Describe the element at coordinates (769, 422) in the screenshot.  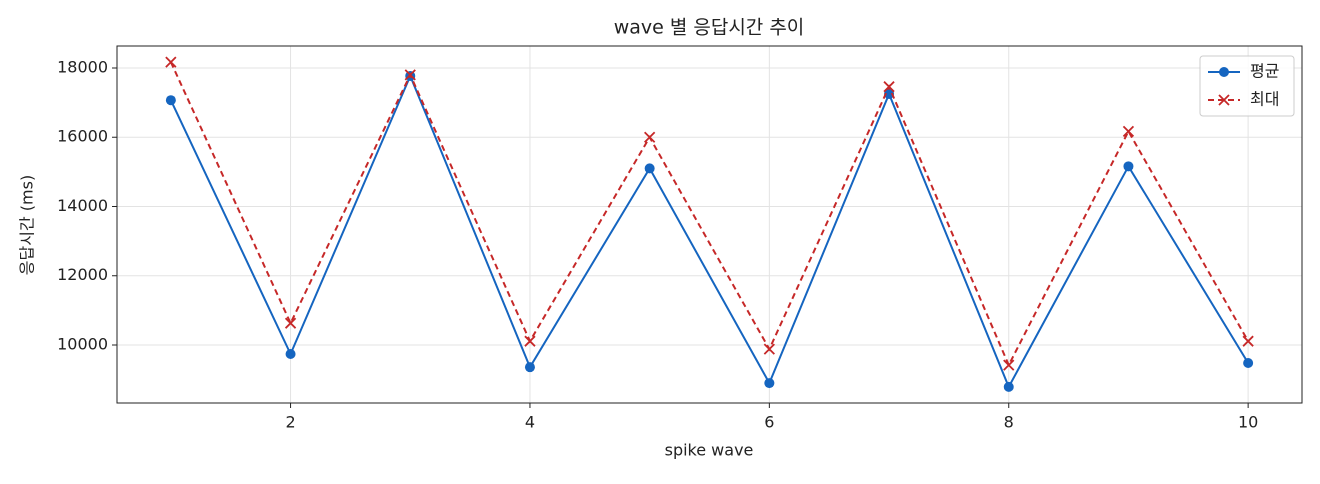
I see `x-tick-label: 6` at that location.